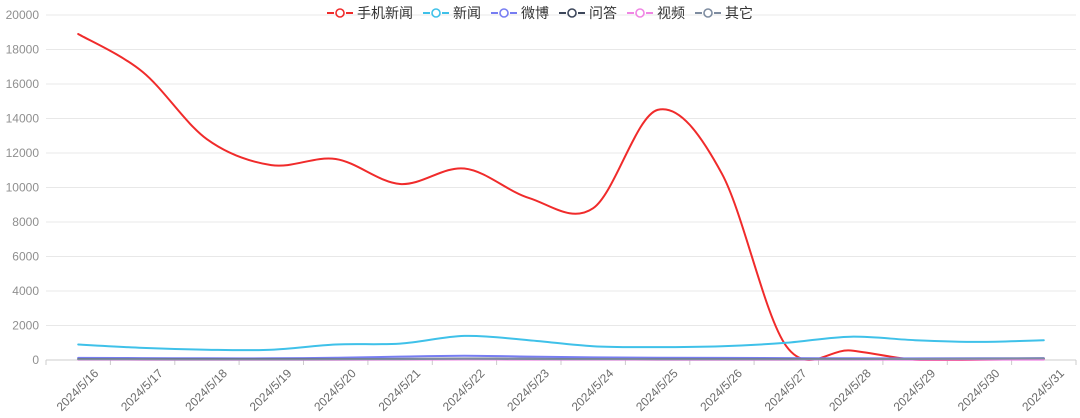  What do you see at coordinates (724, 13) in the screenshot?
I see `legend-item-5: 其它` at bounding box center [724, 13].